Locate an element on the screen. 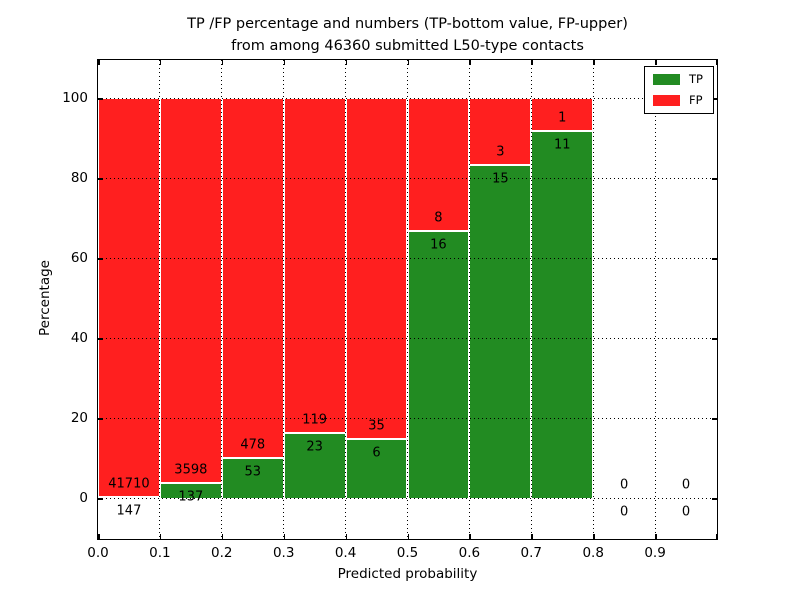  x-tick-label: 0.1 is located at coordinates (160, 553).